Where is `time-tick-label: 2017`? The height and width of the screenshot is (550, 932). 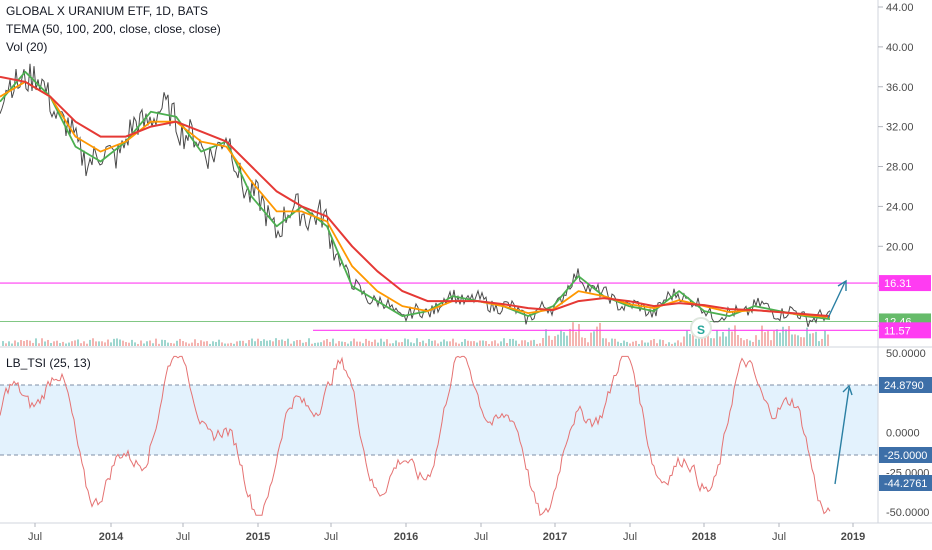
time-tick-label: 2017 is located at coordinates (555, 537).